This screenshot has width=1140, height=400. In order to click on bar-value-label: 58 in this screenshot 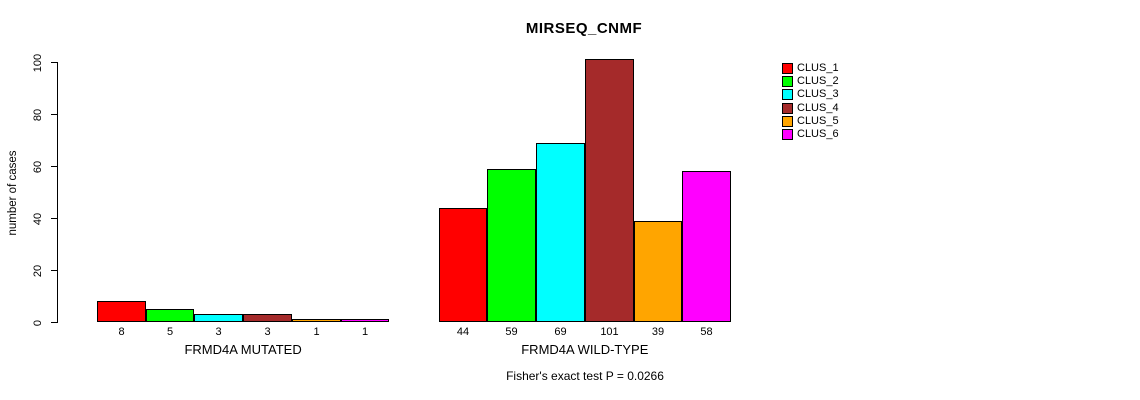, I will do `click(706, 332)`.